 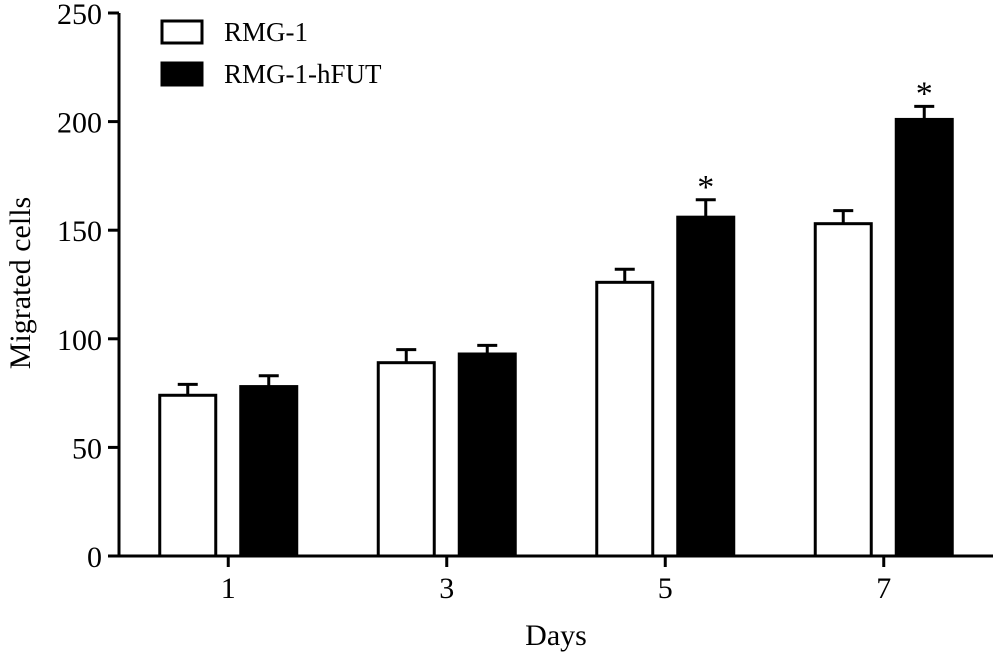 I want to click on legend-label: RMG-1, so click(x=266, y=32).